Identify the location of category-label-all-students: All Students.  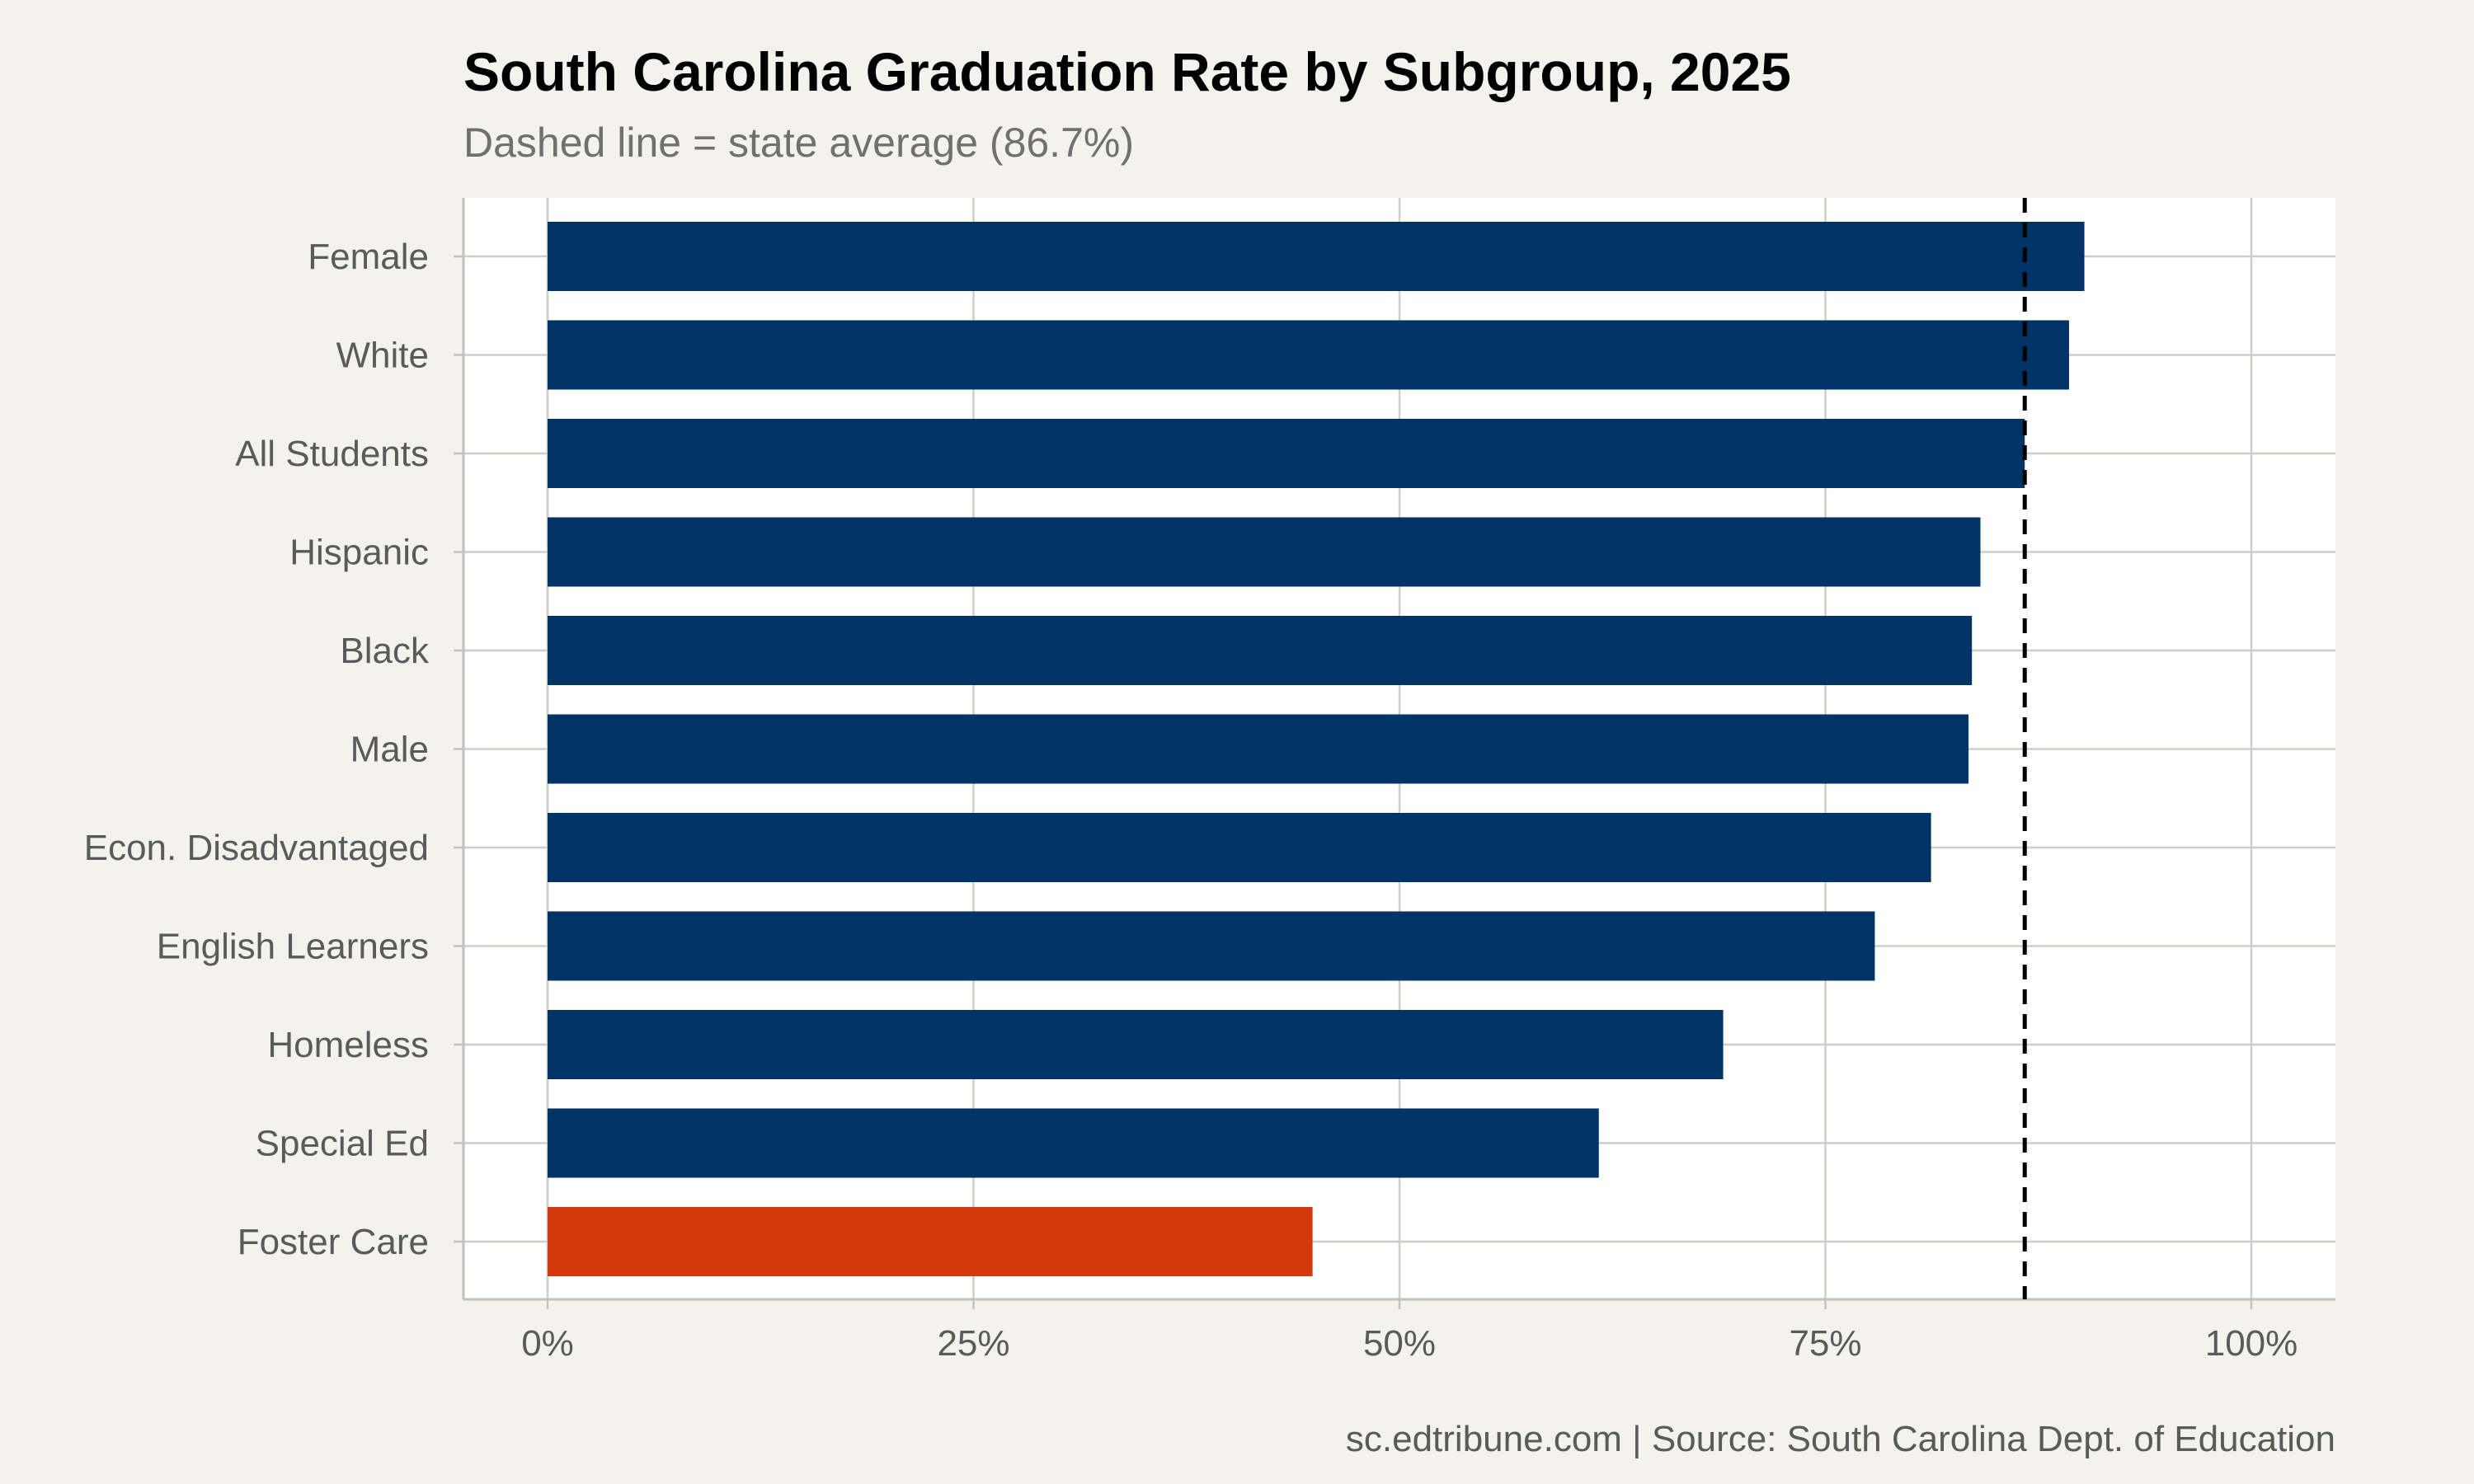
(332, 454).